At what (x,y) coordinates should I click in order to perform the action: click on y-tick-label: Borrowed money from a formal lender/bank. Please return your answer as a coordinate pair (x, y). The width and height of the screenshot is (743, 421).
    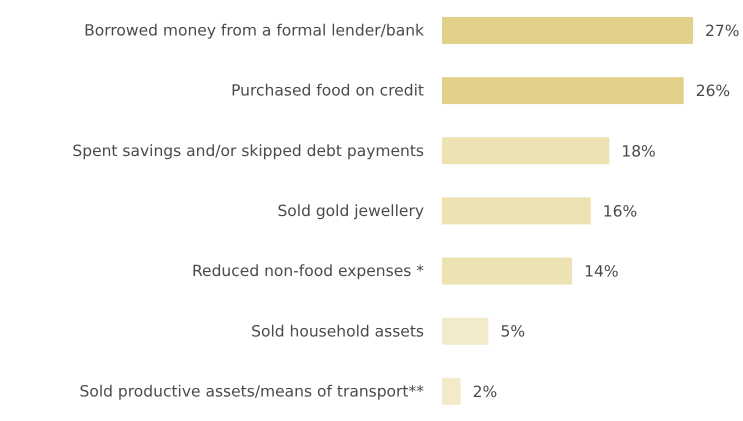
    Looking at the image, I should click on (254, 31).